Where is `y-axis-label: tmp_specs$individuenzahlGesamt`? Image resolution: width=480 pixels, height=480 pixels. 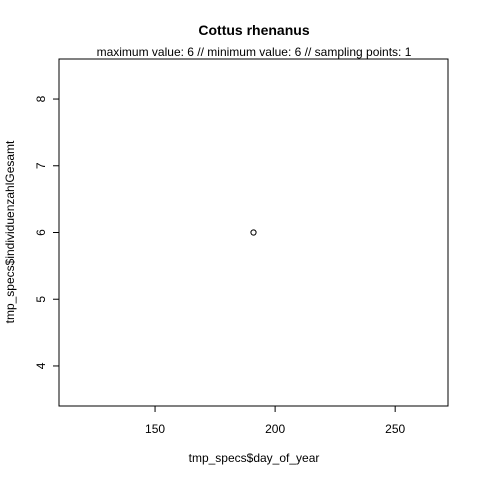 y-axis-label: tmp_specs$individuenzahlGesamt is located at coordinates (10, 231).